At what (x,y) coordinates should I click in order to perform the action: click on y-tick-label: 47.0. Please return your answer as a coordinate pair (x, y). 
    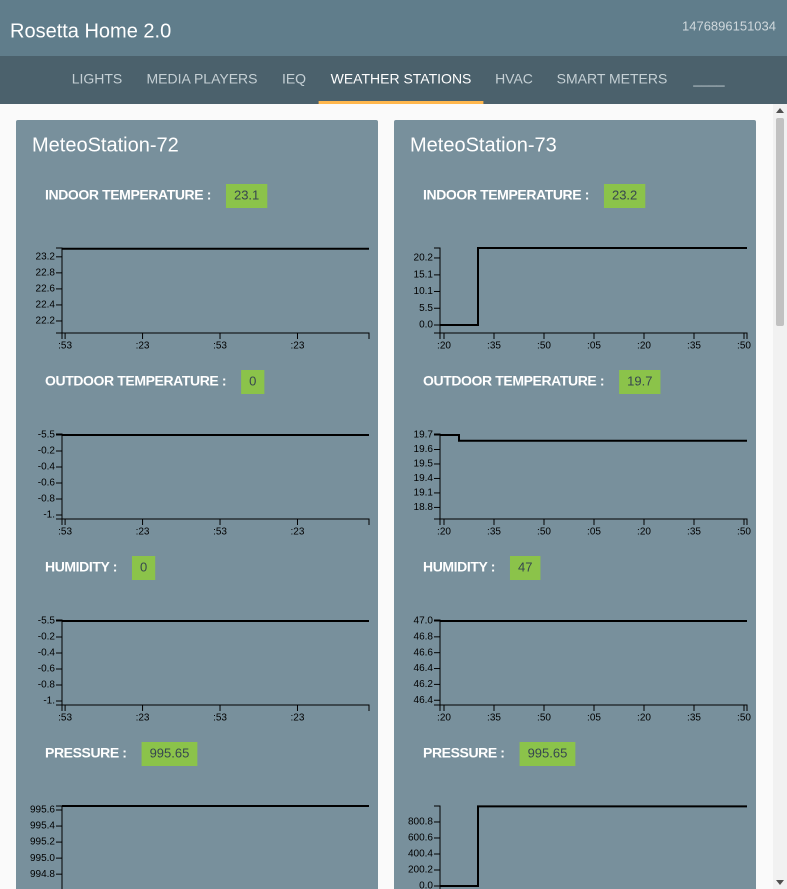
    Looking at the image, I should click on (424, 621).